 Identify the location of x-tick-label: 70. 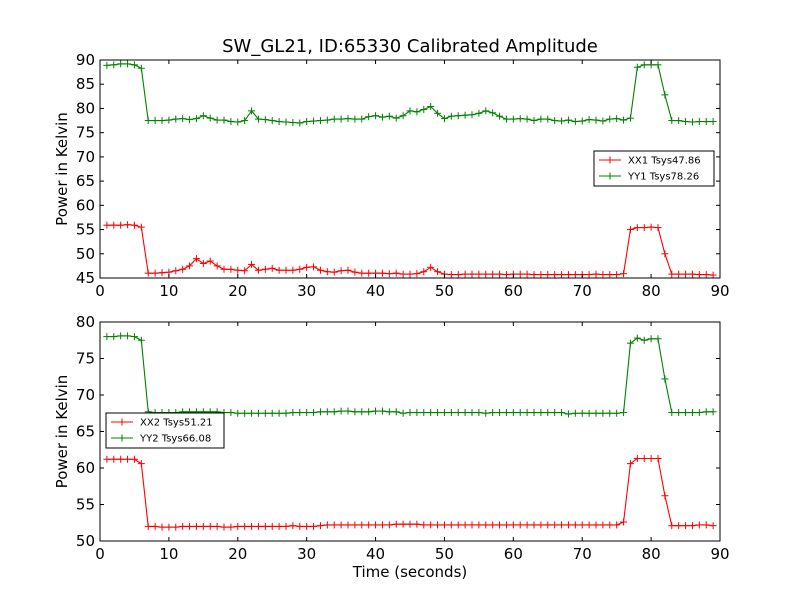
(582, 291).